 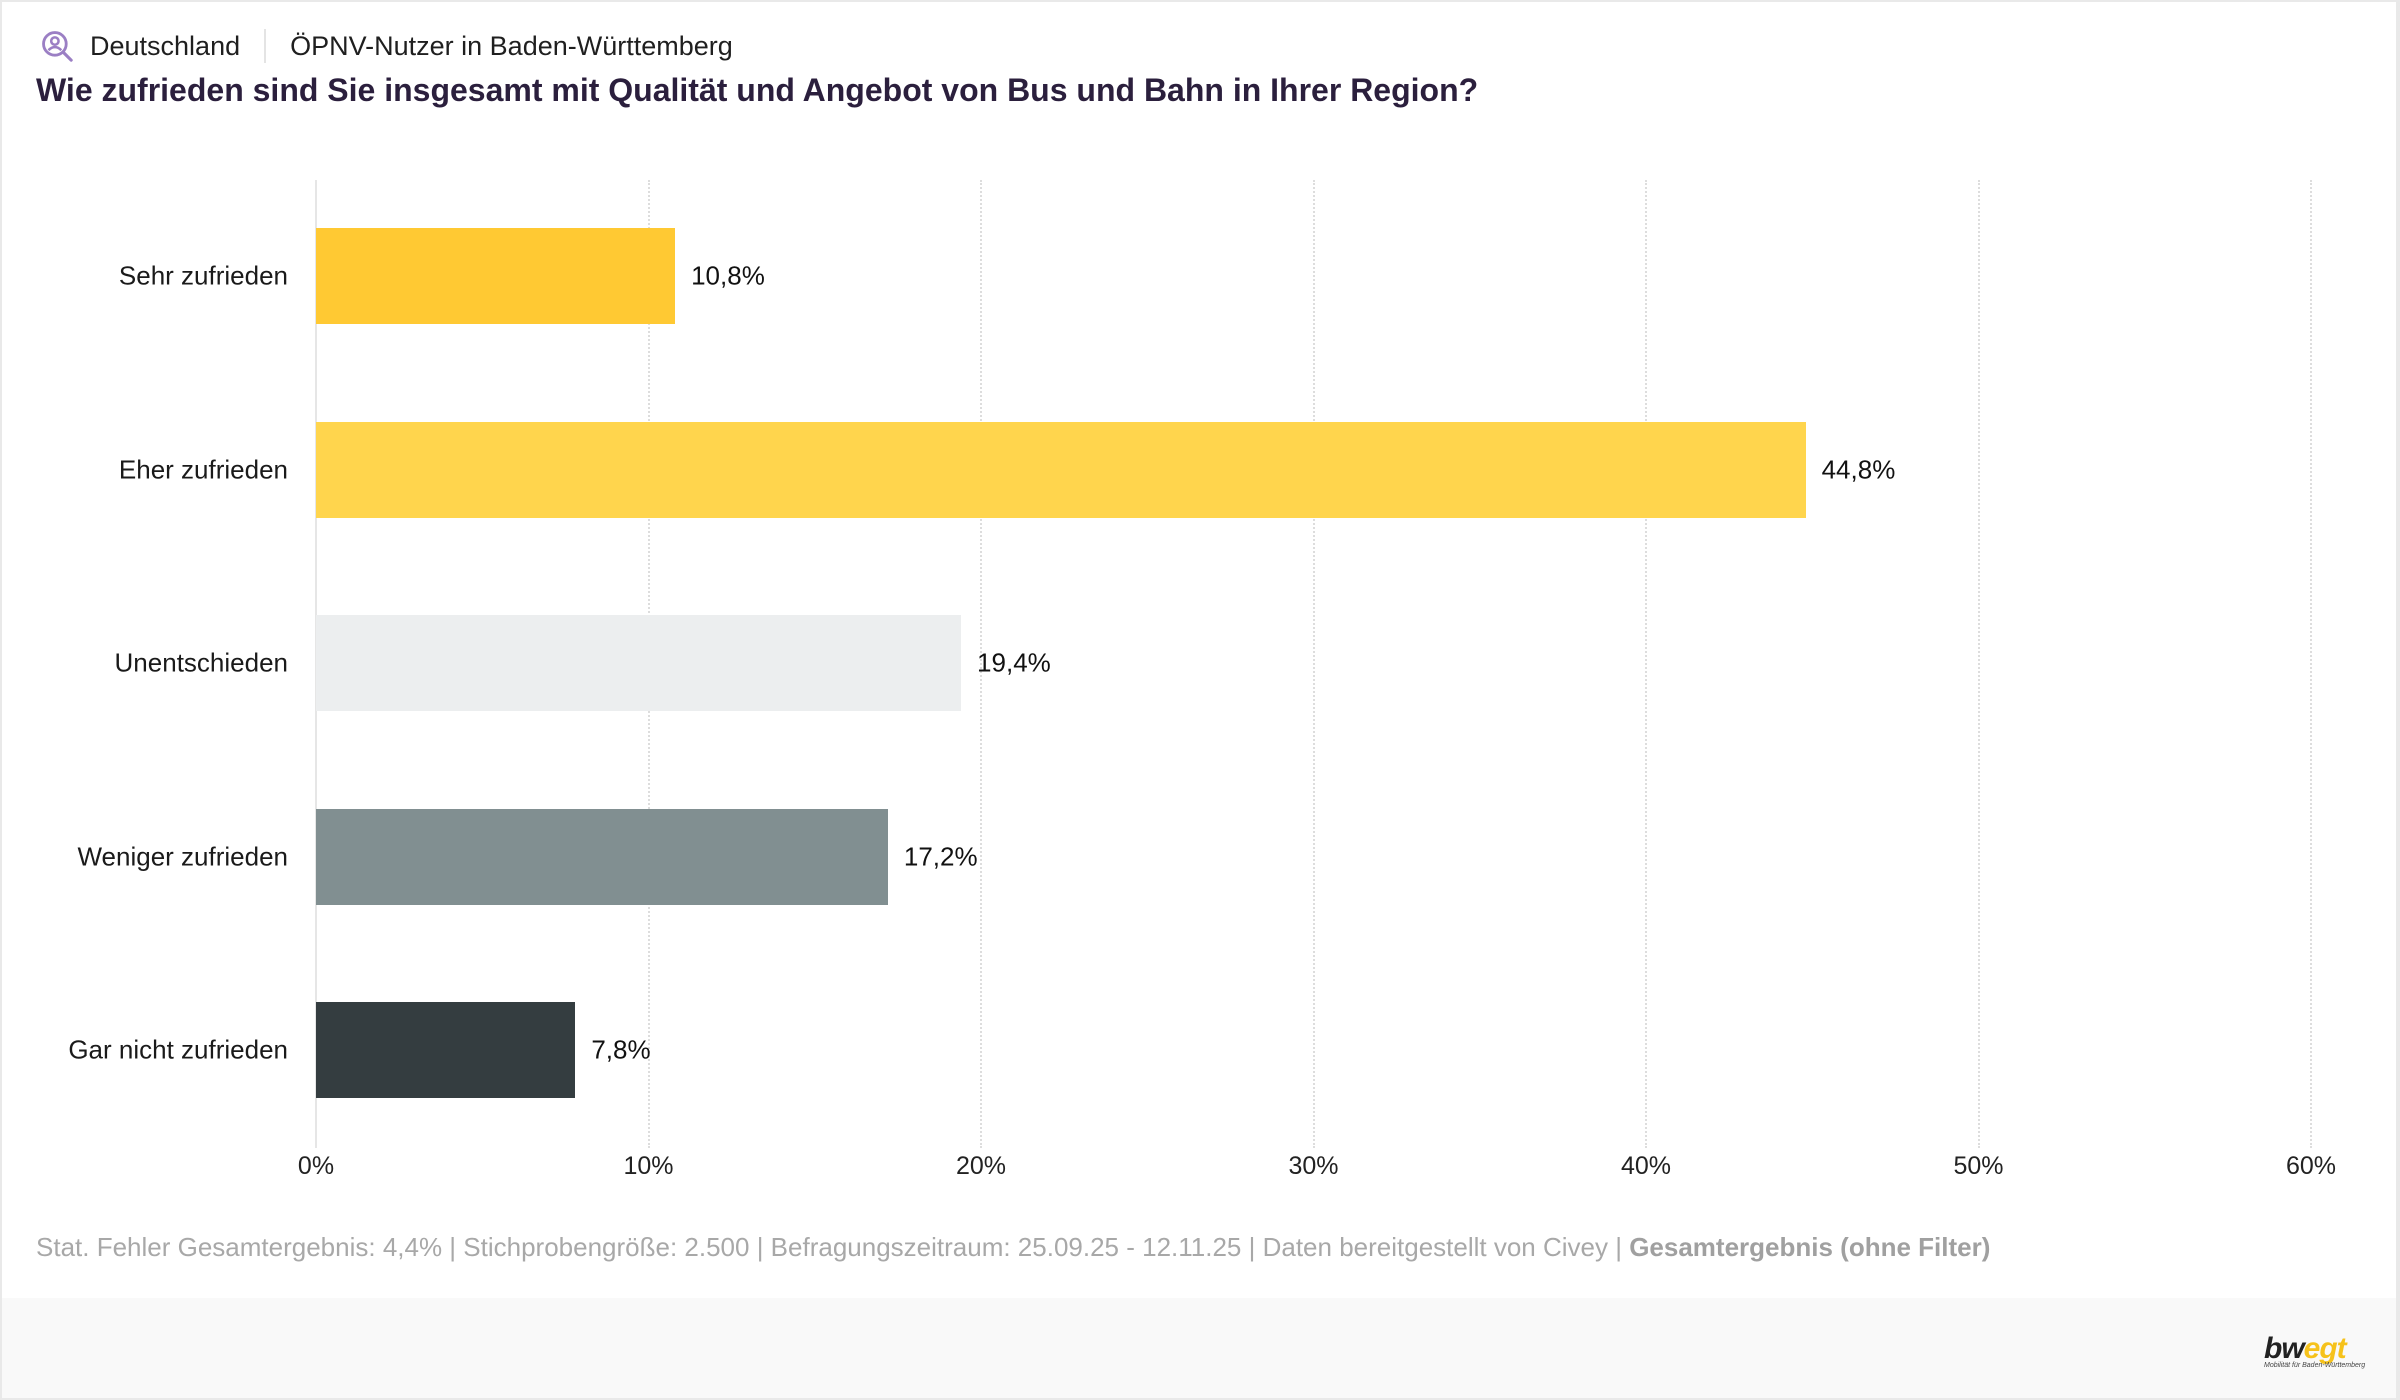 What do you see at coordinates (178, 1049) in the screenshot?
I see `category-label: Gar nicht zufrieden` at bounding box center [178, 1049].